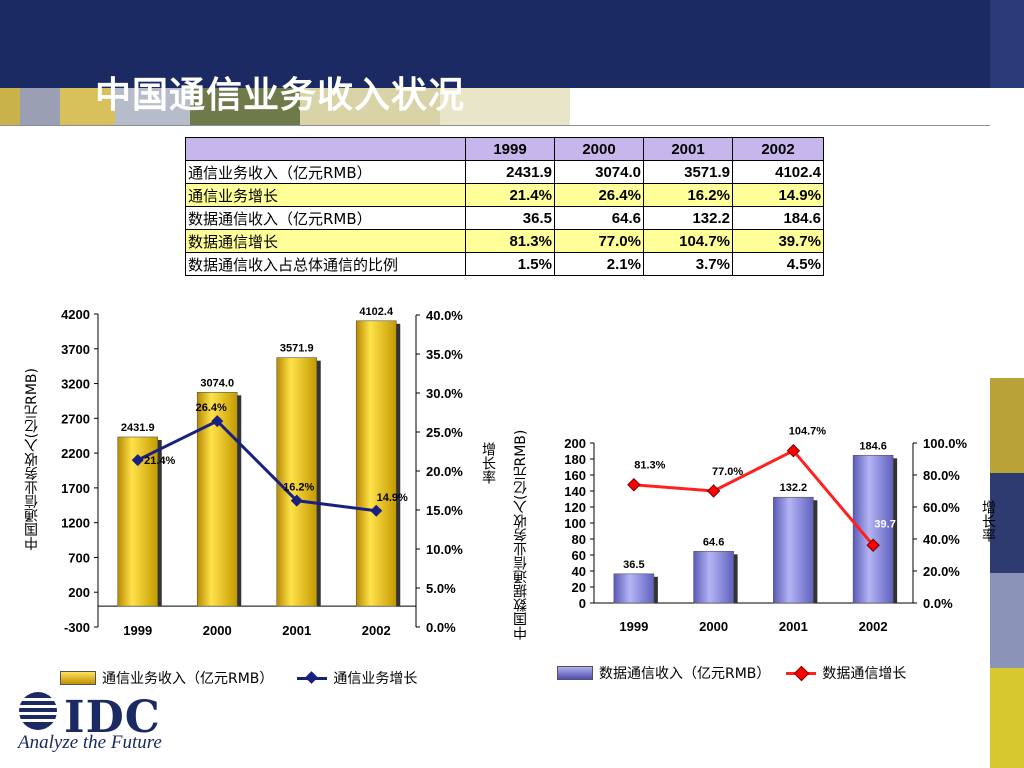 The width and height of the screenshot is (1024, 768). Describe the element at coordinates (633, 565) in the screenshot. I see `bar-data-label: 36.5` at that location.